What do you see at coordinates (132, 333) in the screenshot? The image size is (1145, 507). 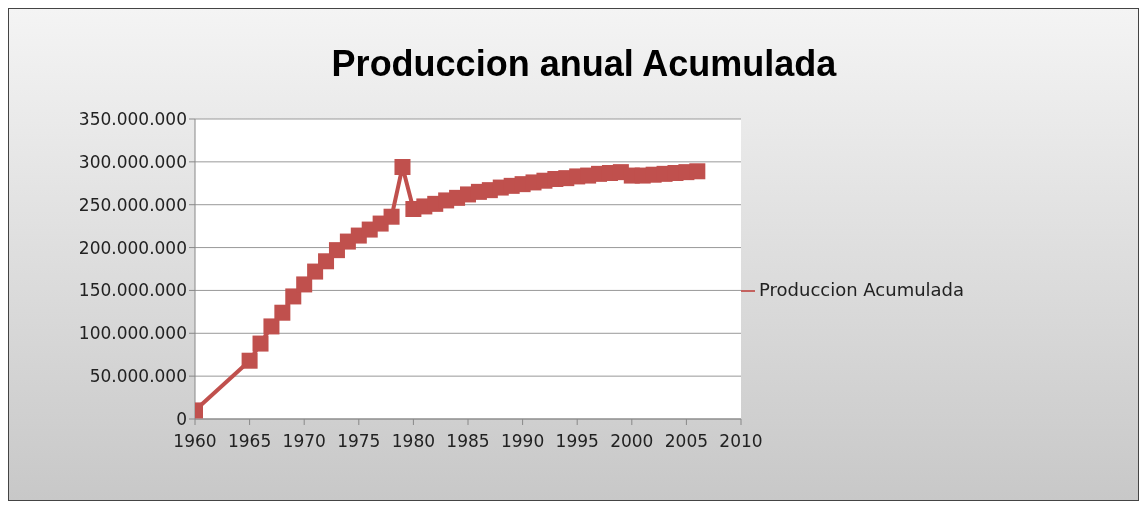 I see `y-tick-label: 100.000.000` at bounding box center [132, 333].